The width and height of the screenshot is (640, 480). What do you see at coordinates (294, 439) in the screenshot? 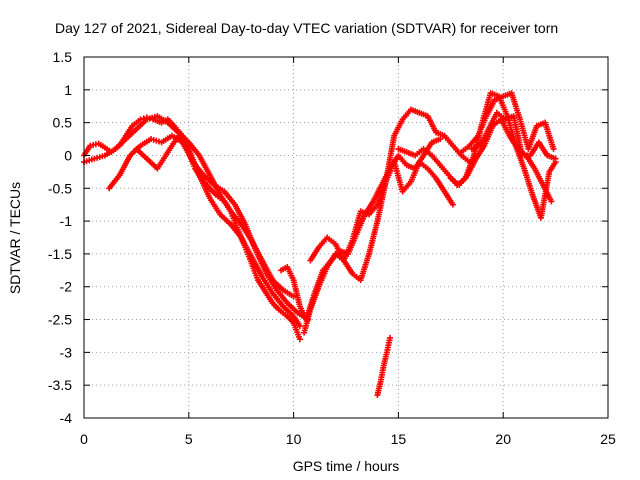
I see `x-tick-label: 10` at bounding box center [294, 439].